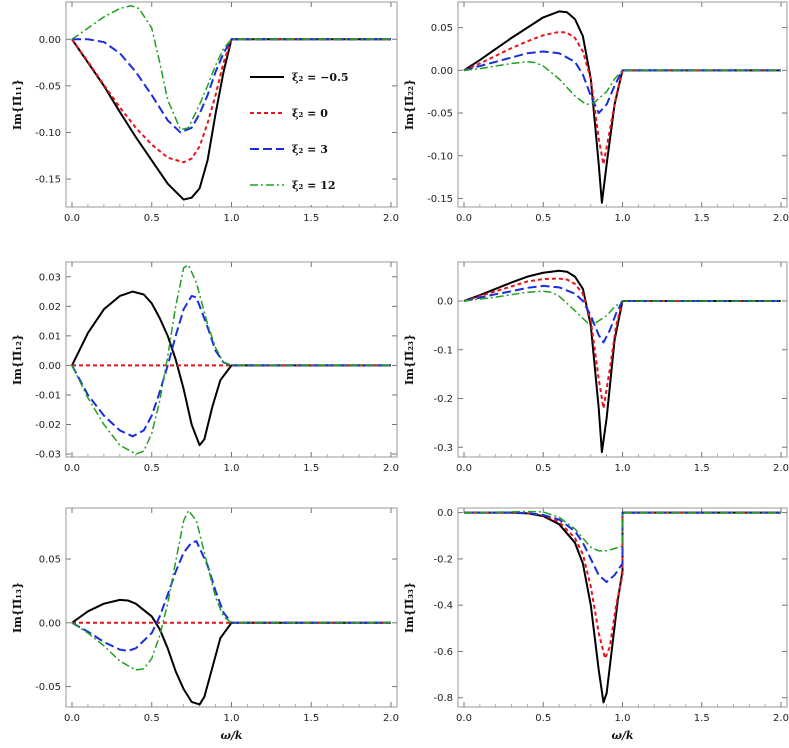  What do you see at coordinates (443, 350) in the screenshot?
I see `y-tick-label: -0.1` at bounding box center [443, 350].